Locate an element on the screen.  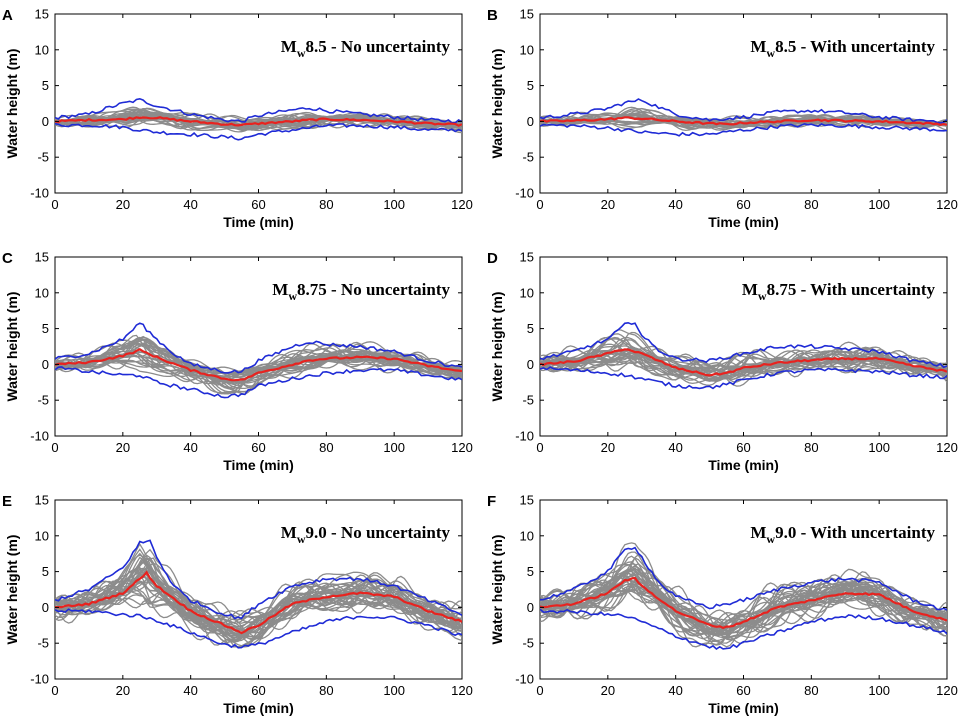
panel-title: Mw9.0 - With uncertainty is located at coordinates (842, 534).